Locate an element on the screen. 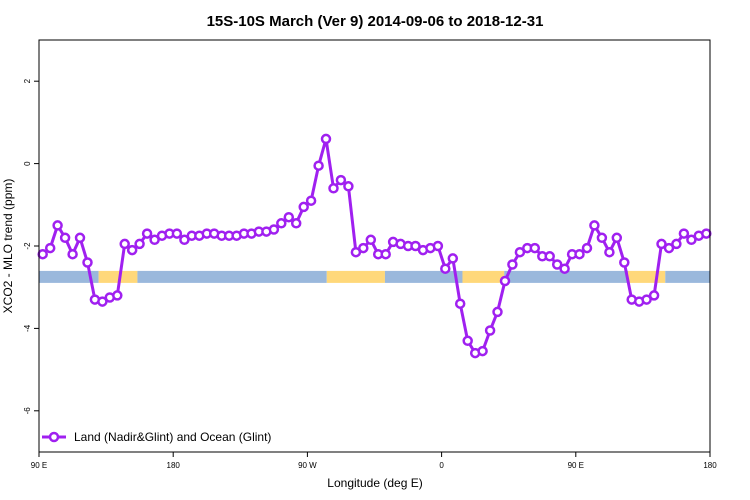  legend-marker is located at coordinates (54, 437).